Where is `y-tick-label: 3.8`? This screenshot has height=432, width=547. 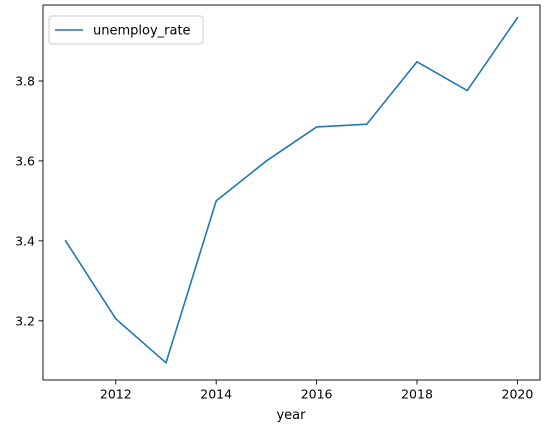
y-tick-label: 3.8 is located at coordinates (25, 80).